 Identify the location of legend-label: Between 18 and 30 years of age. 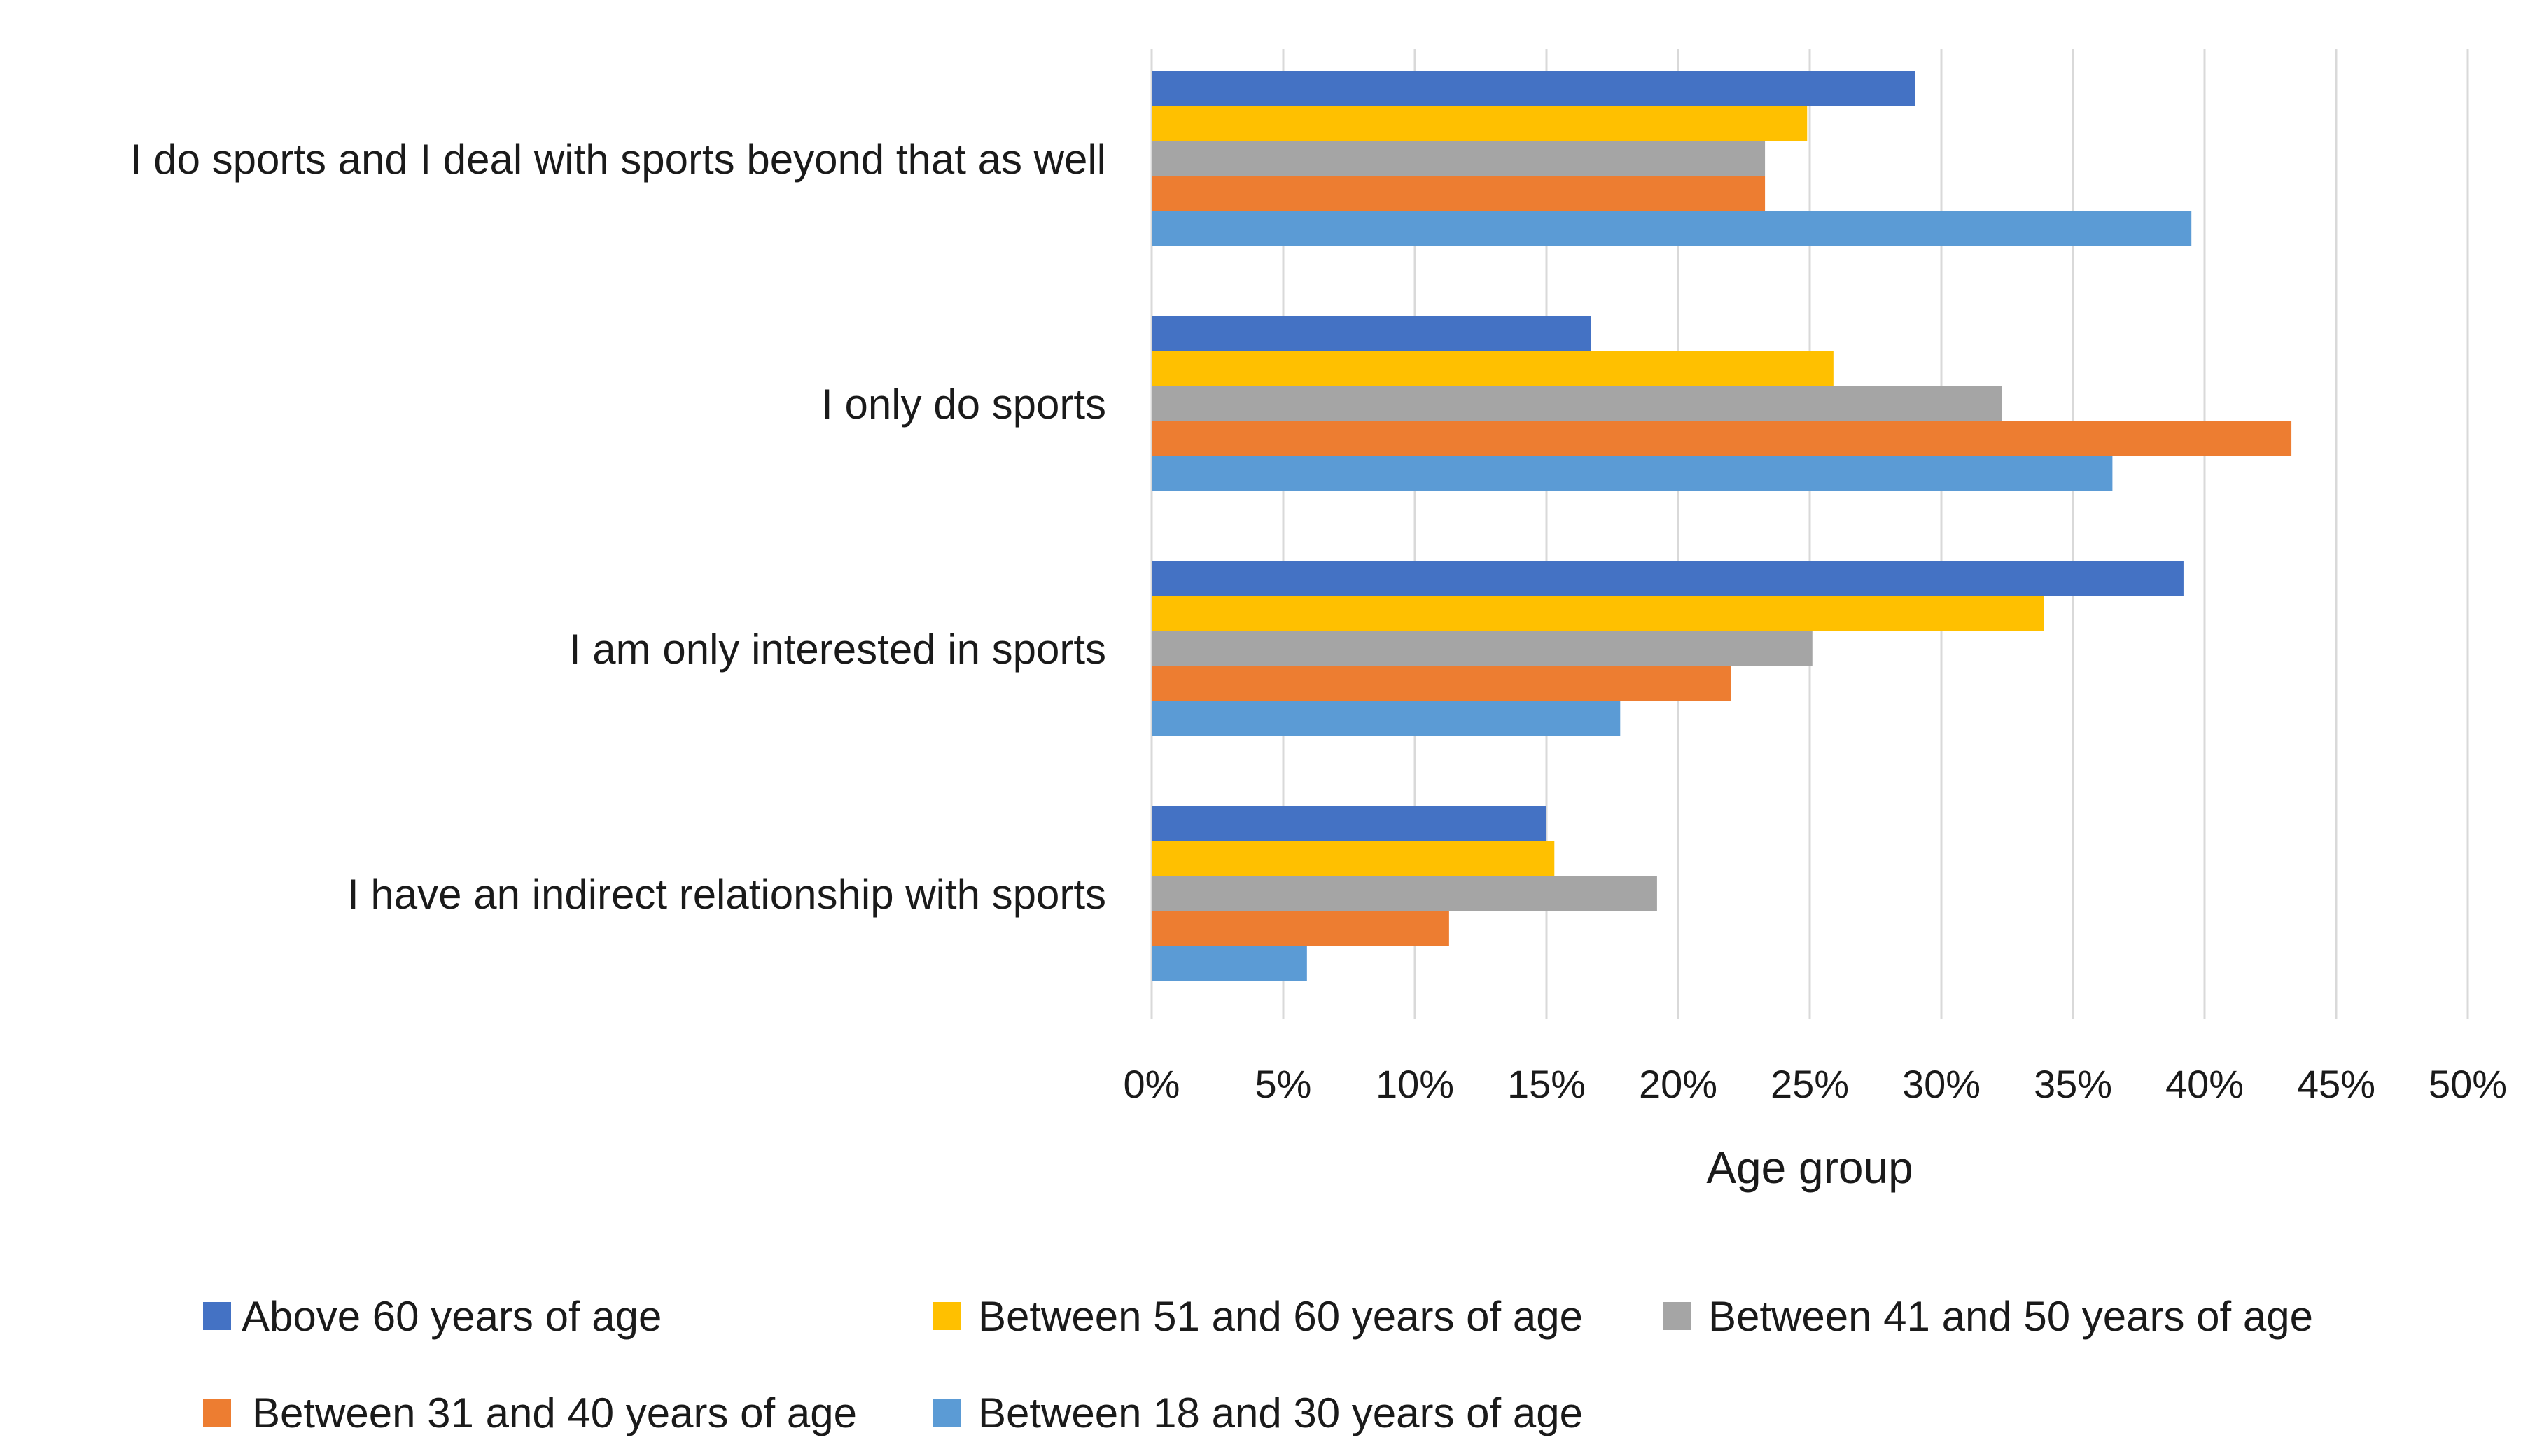
(1280, 1413).